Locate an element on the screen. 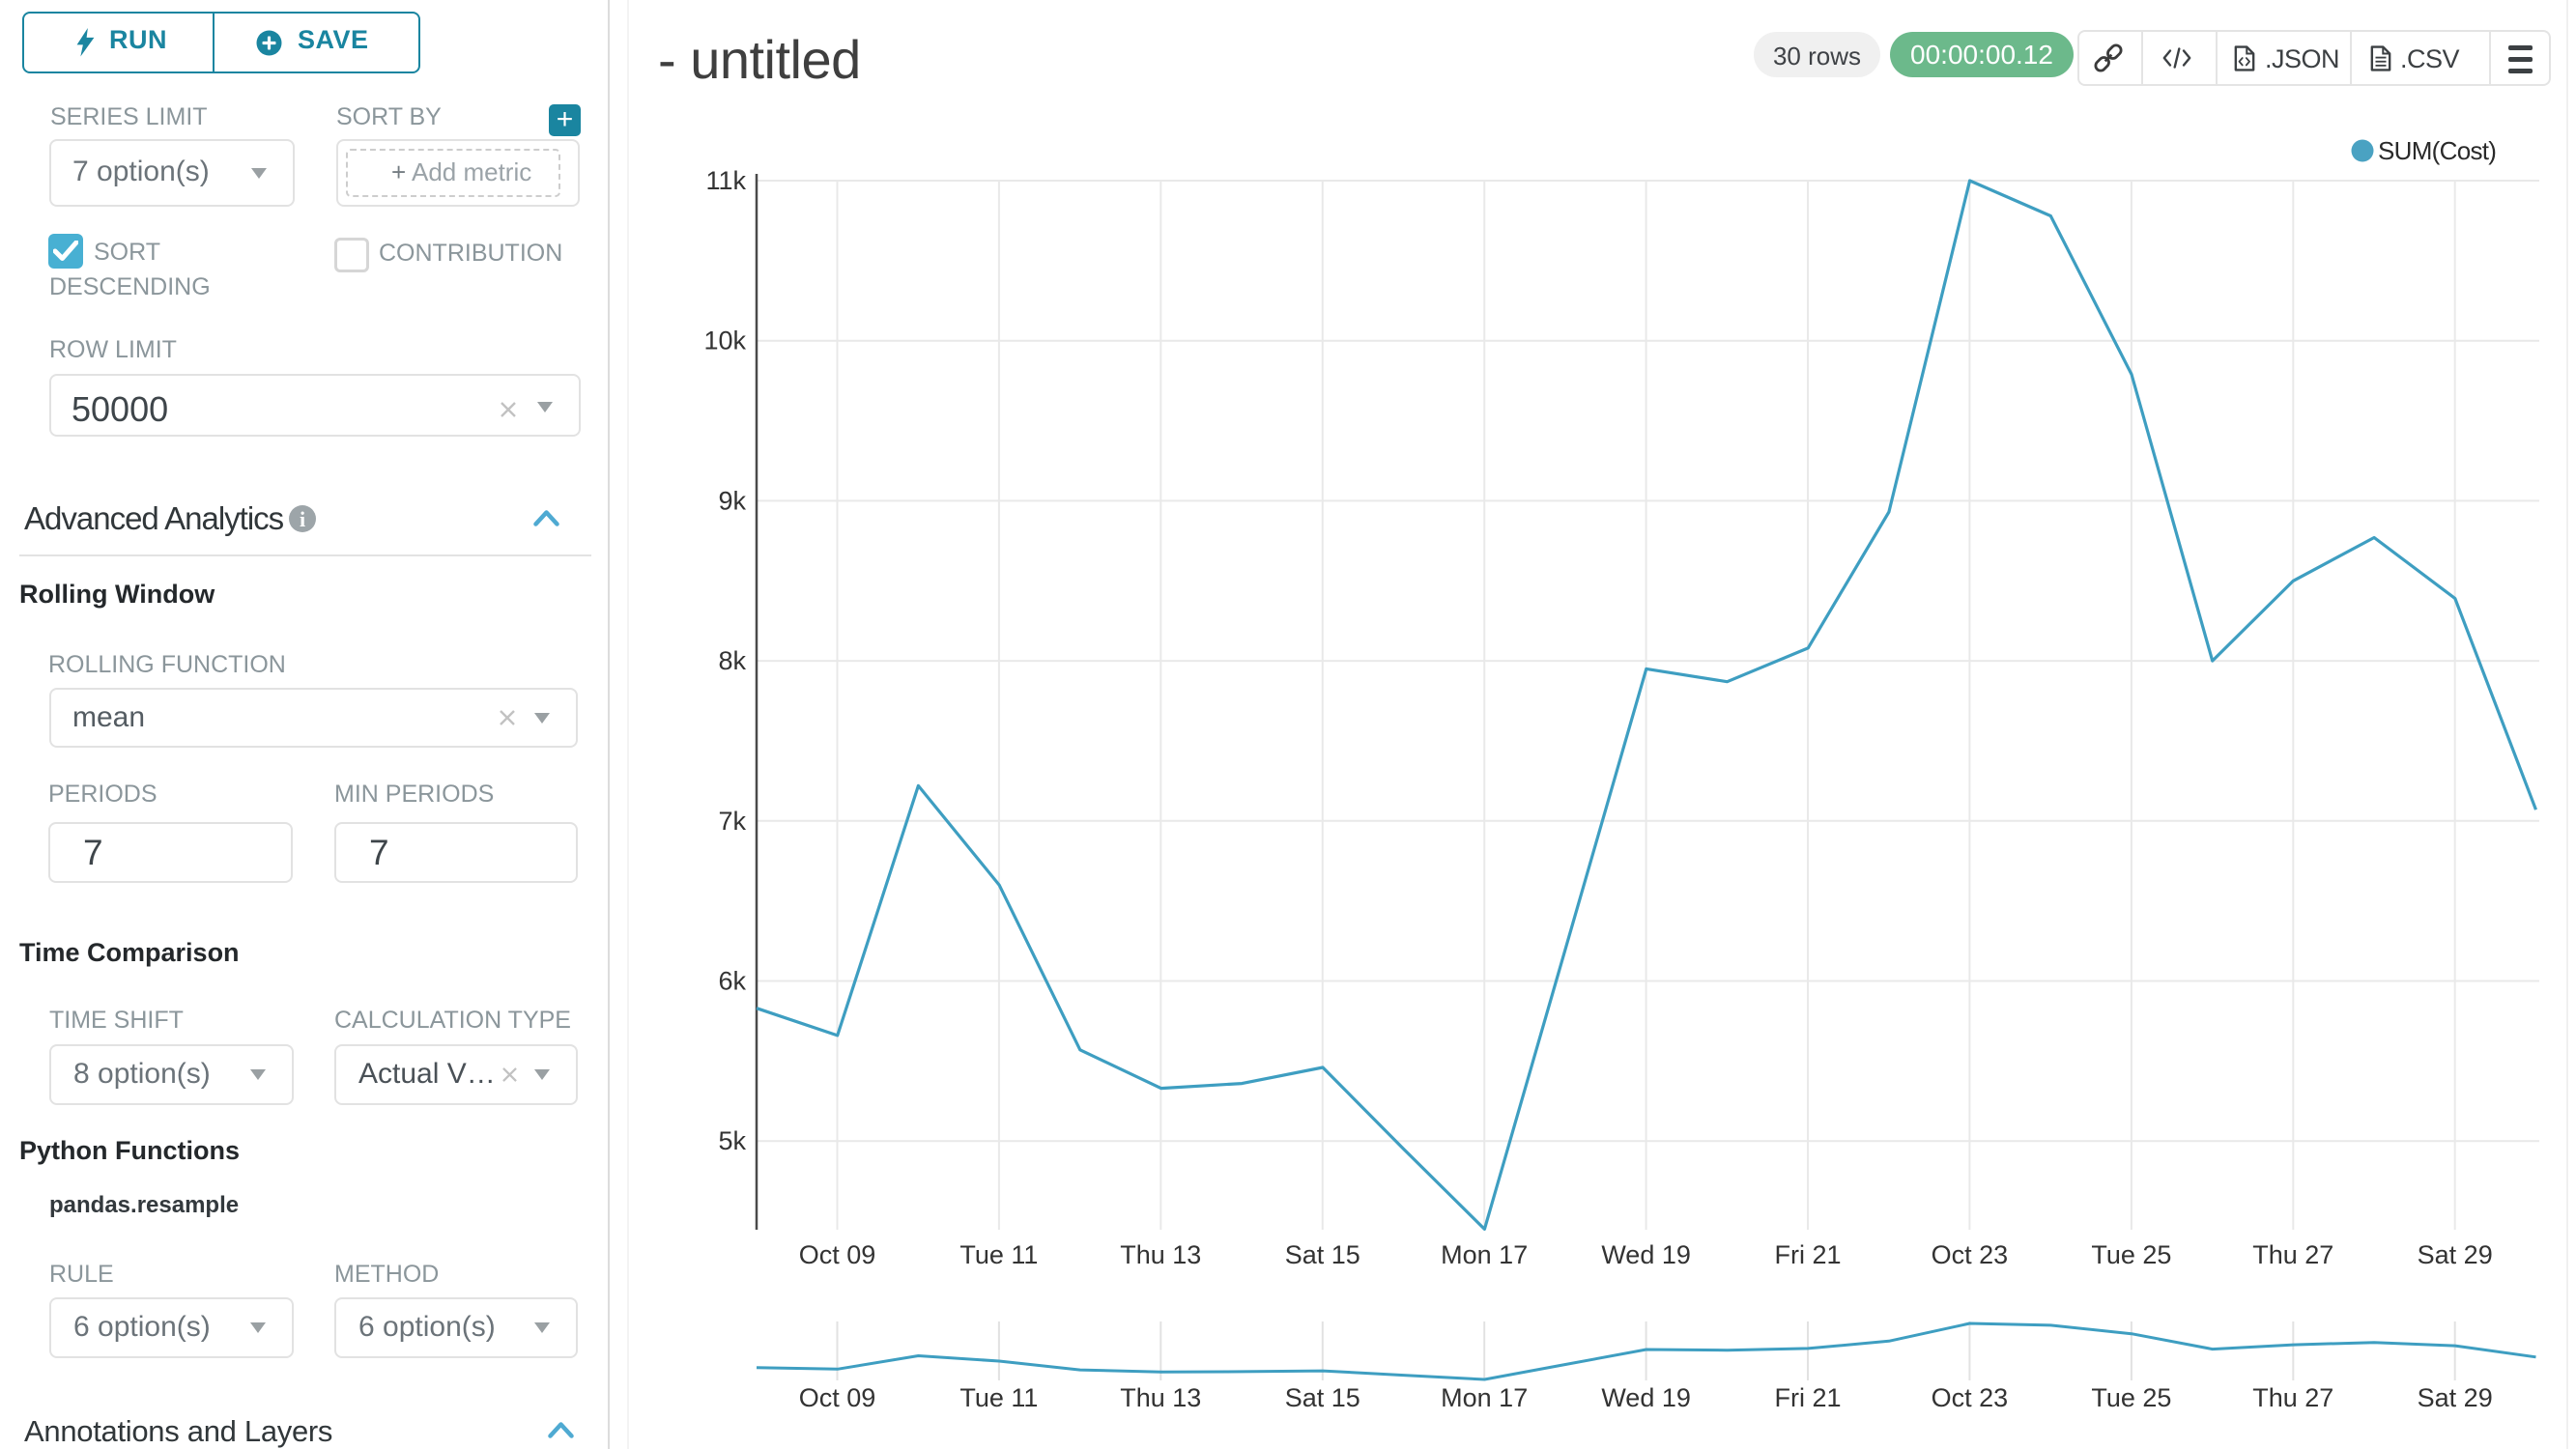 This screenshot has width=2576, height=1449. svg-text: 11k is located at coordinates (725, 180).